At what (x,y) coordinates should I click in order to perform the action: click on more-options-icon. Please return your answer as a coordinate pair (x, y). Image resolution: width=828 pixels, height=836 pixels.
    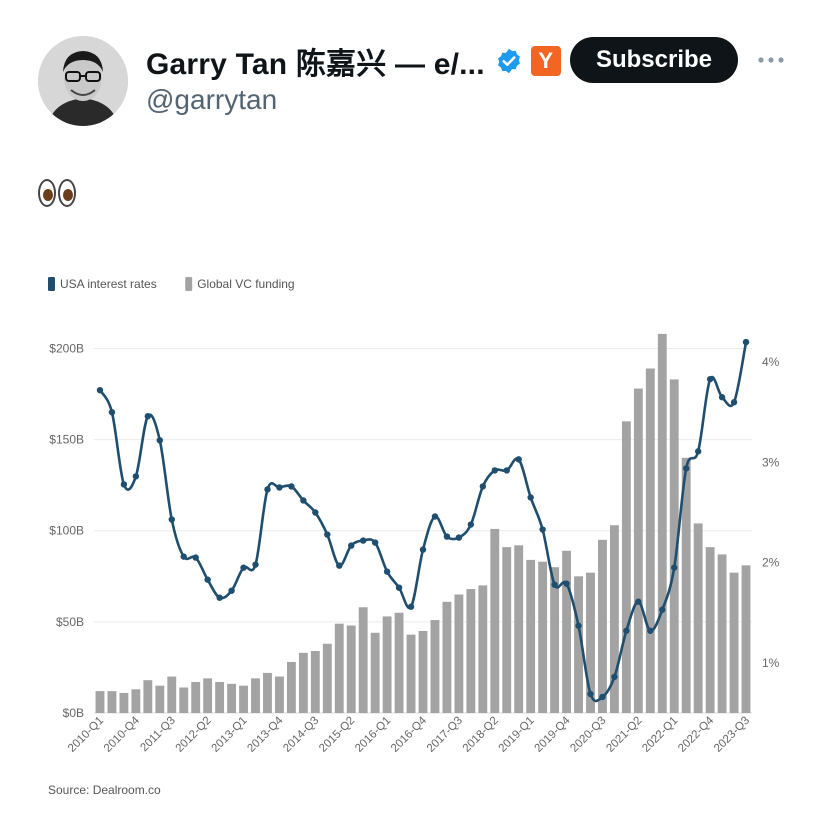
    Looking at the image, I should click on (771, 60).